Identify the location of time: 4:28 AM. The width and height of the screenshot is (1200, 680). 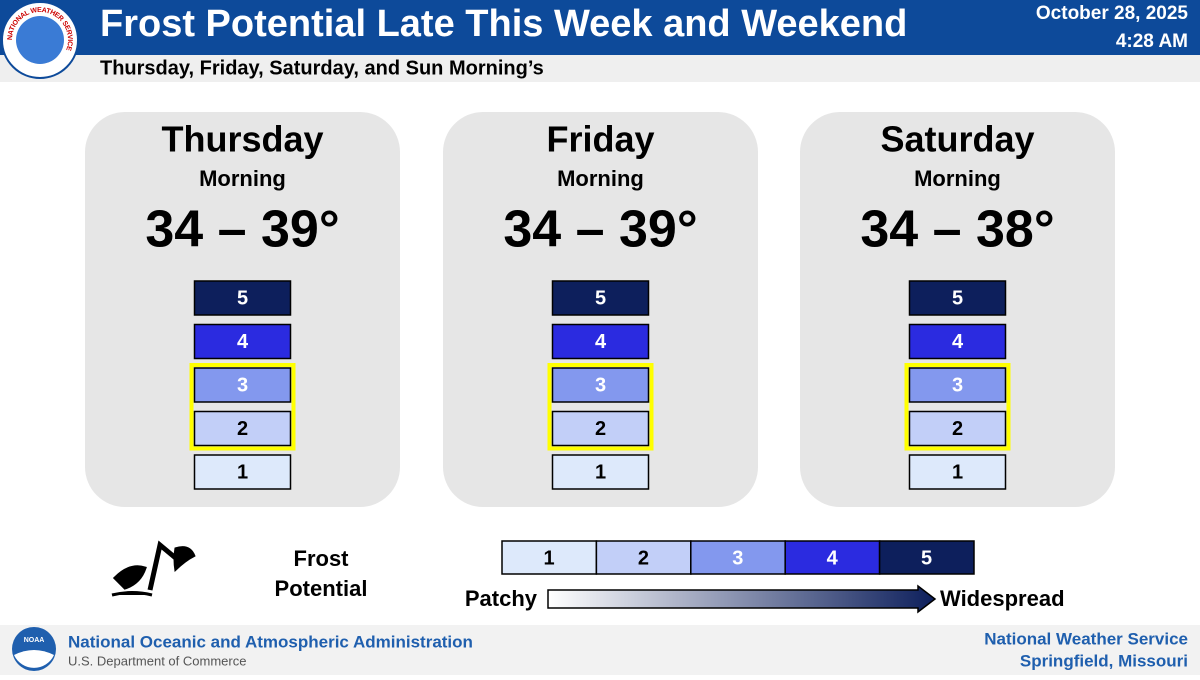
(1152, 41).